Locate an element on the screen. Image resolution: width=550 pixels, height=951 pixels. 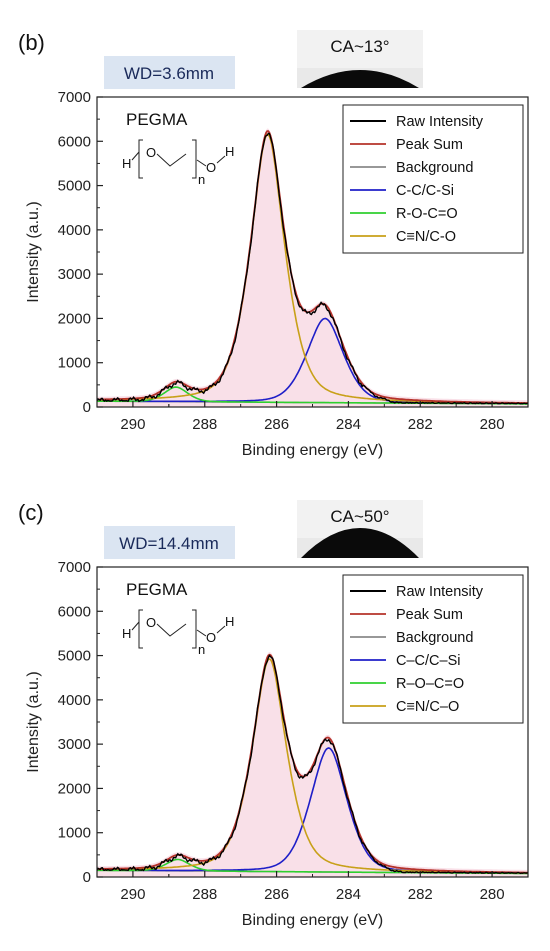
contact-angle-label: CA~50° is located at coordinates (359, 516).